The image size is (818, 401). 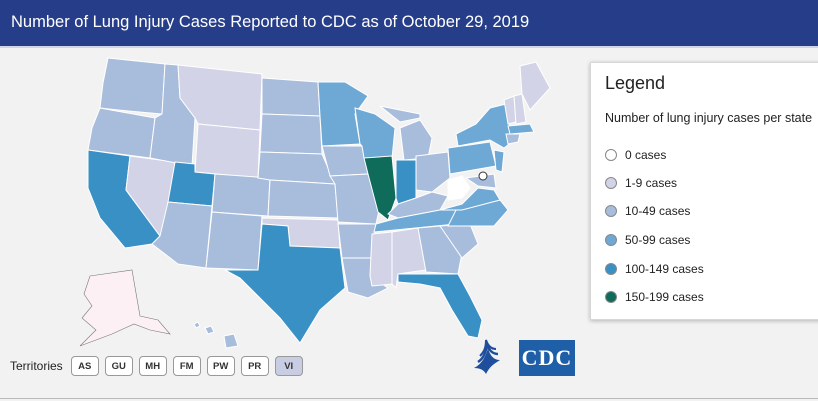 I want to click on cdc-logo-text: CDC, so click(x=547, y=357).